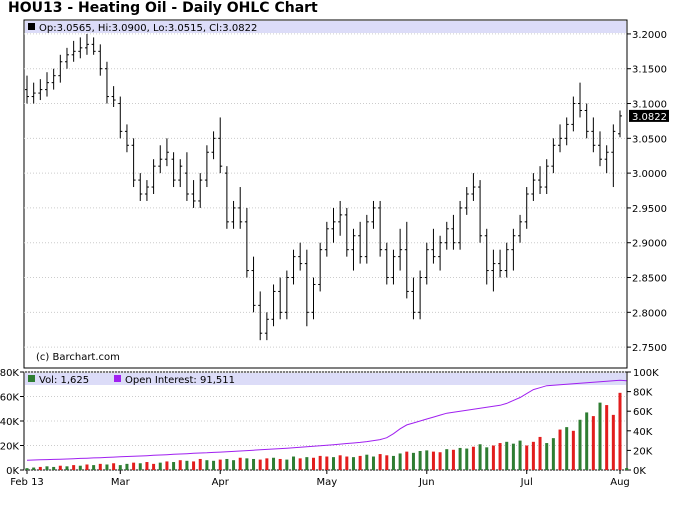 The height and width of the screenshot is (512, 700). Describe the element at coordinates (649, 209) in the screenshot. I see `price-tick-label: 2.9500` at that location.